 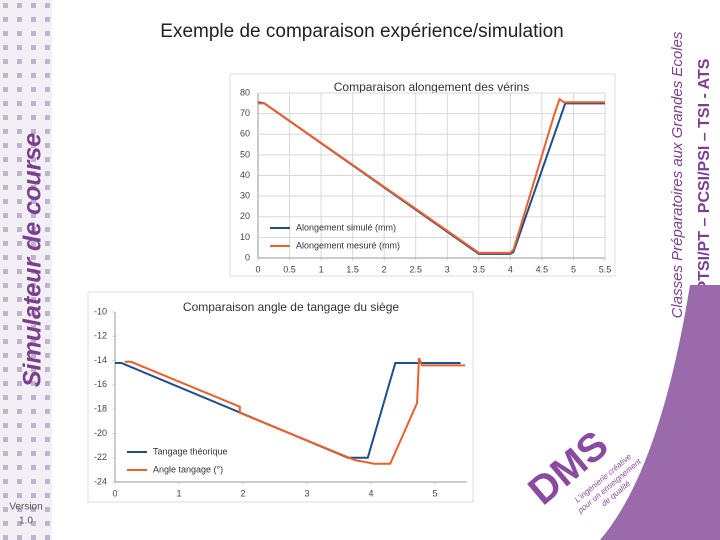 I want to click on y-tick-label: -20, so click(x=100, y=433).